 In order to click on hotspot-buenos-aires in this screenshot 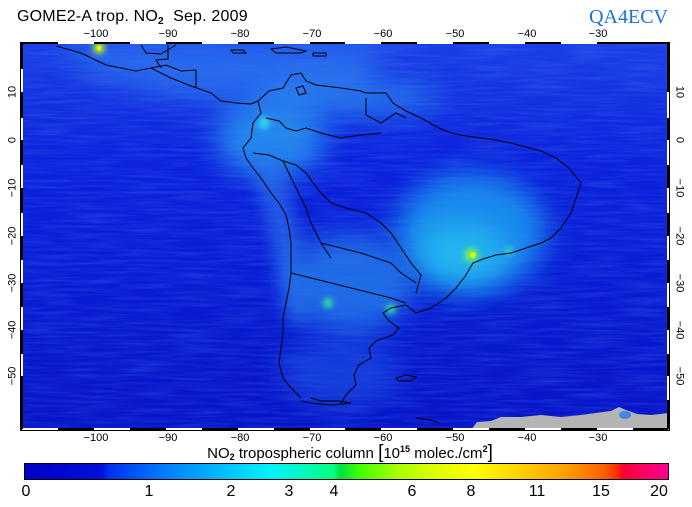, I will do `click(391, 309)`.